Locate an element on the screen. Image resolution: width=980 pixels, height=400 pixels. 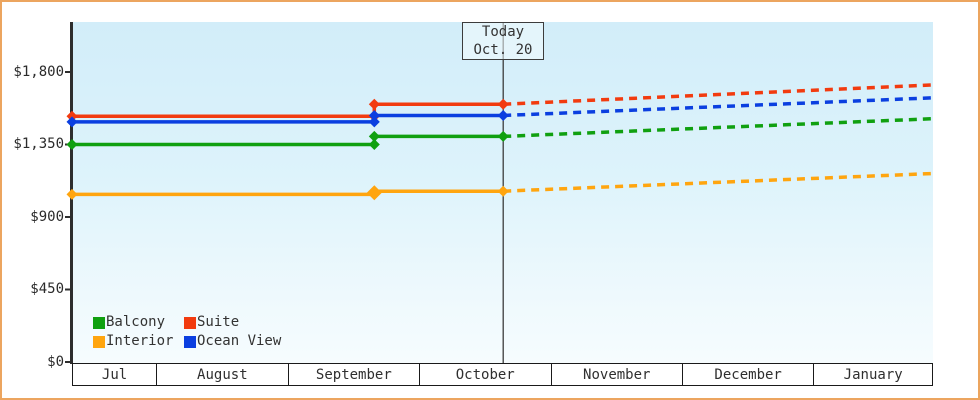
legend-label-balcony: Balcony is located at coordinates (136, 322).